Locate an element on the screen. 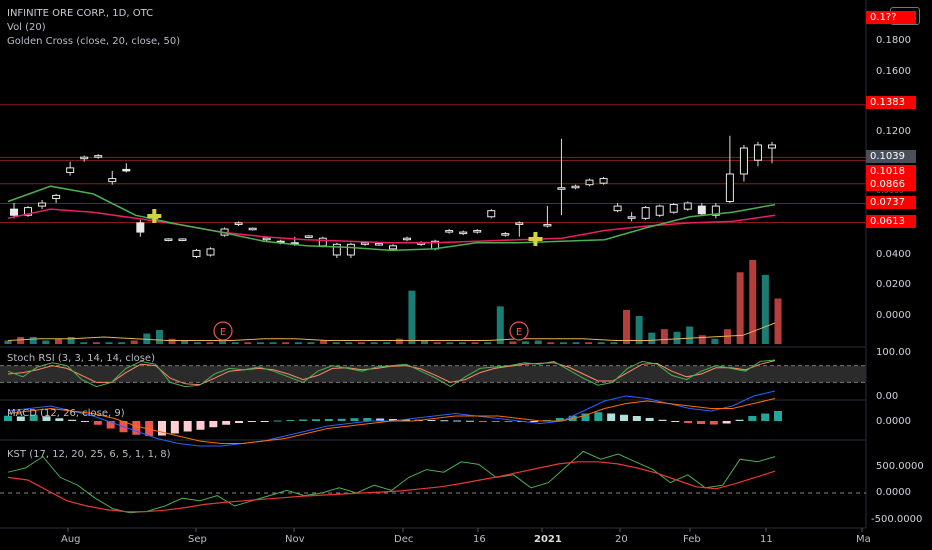 This screenshot has width=932, height=550. golden-cross-marker is located at coordinates (535, 238).